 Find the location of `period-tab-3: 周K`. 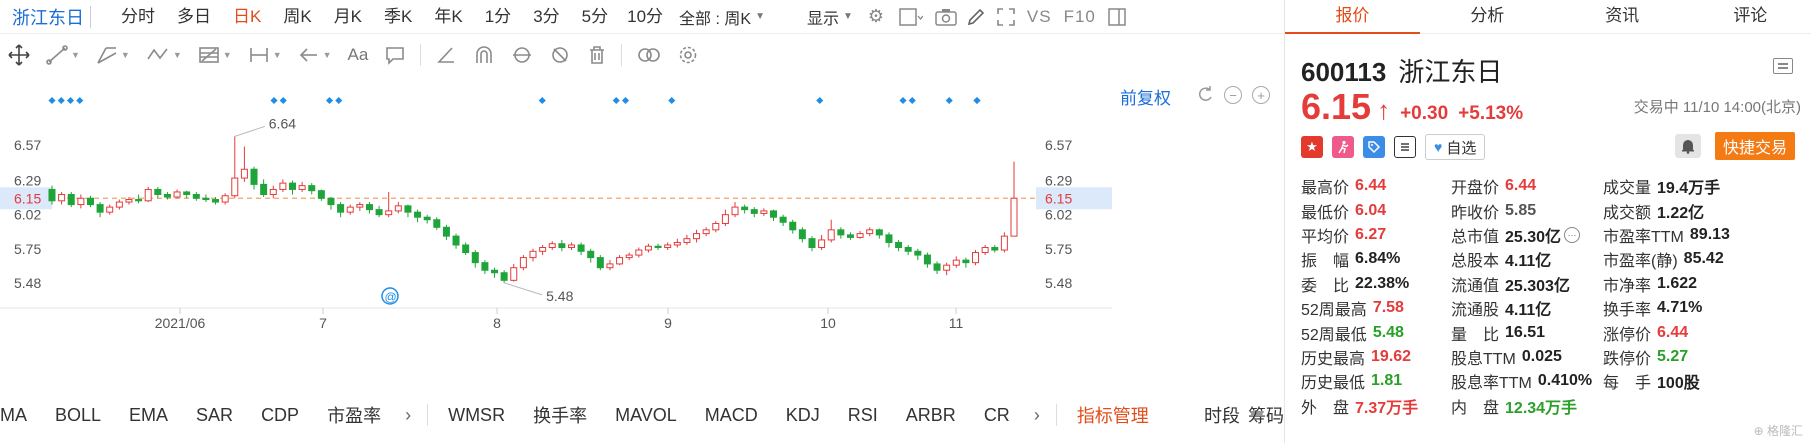

period-tab-3: 周K is located at coordinates (297, 17).